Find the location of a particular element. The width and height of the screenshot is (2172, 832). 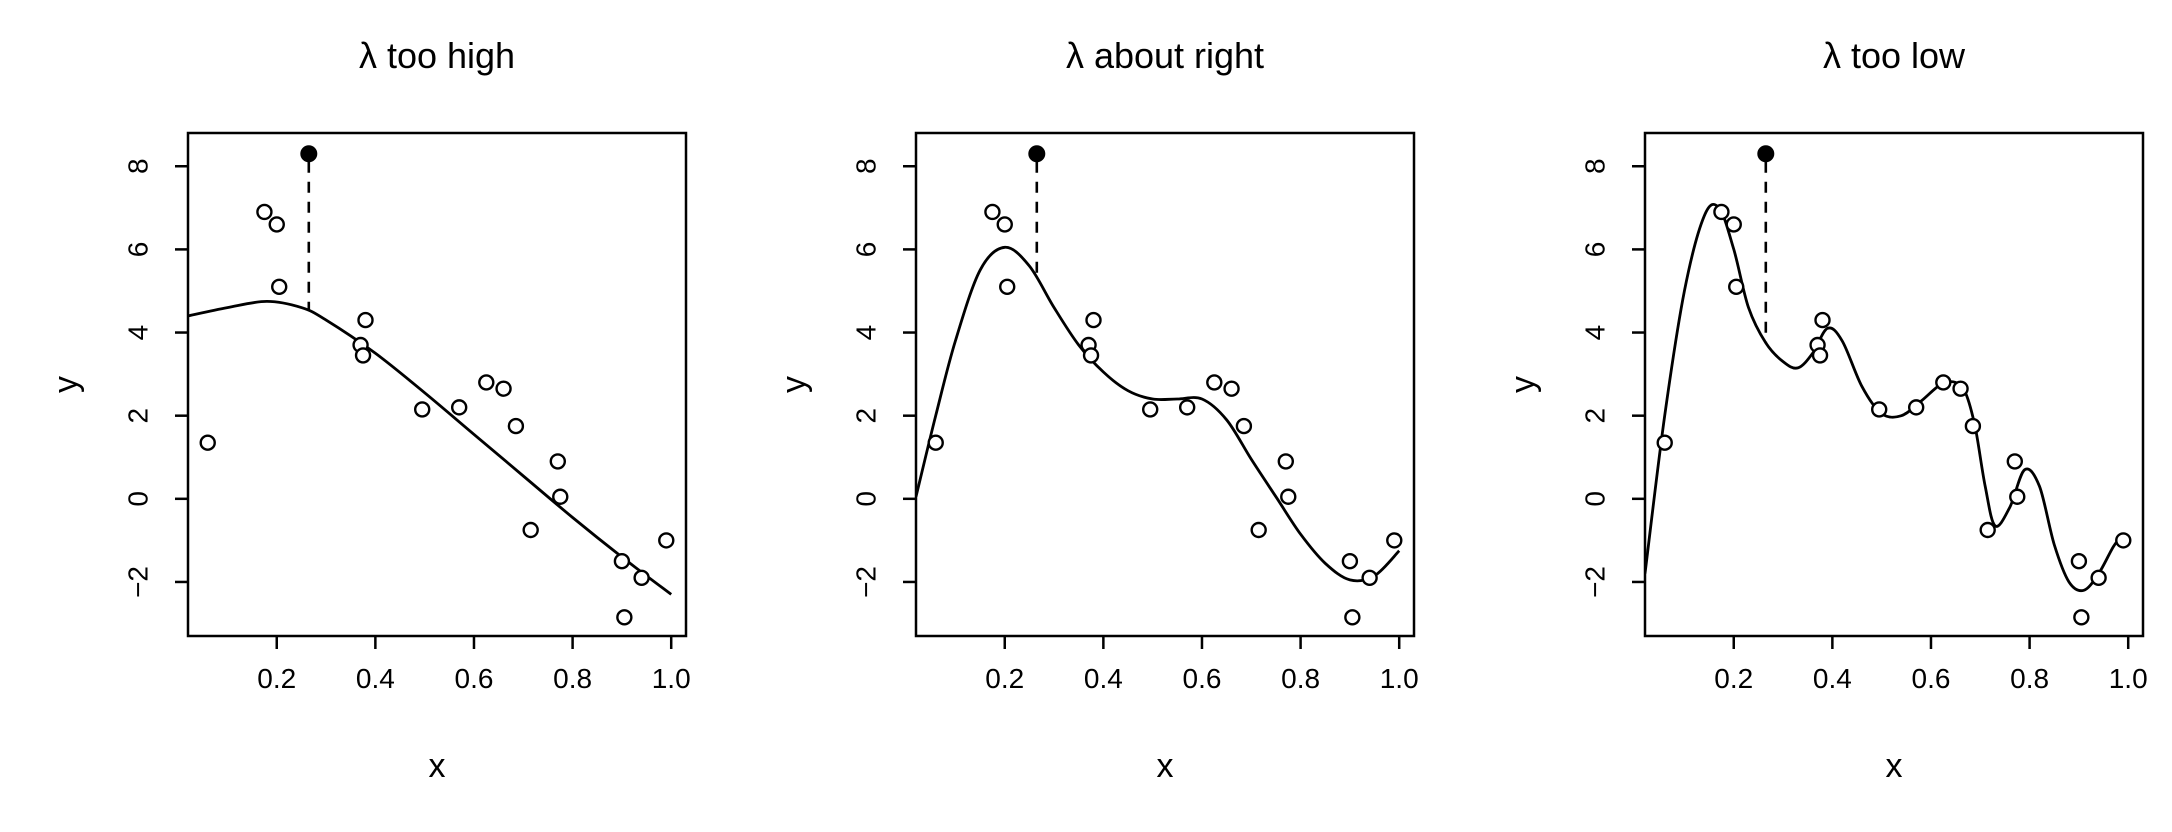

x-tick-label: 0.6 is located at coordinates (474, 678).